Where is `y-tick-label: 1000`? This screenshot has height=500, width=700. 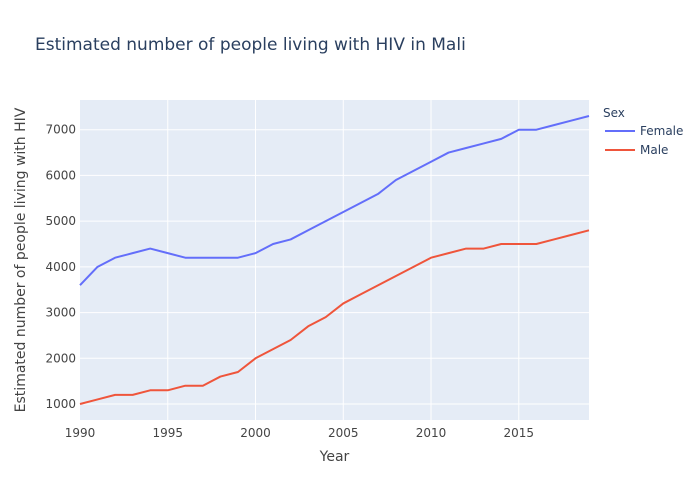 y-tick-label: 1000 is located at coordinates (60, 404).